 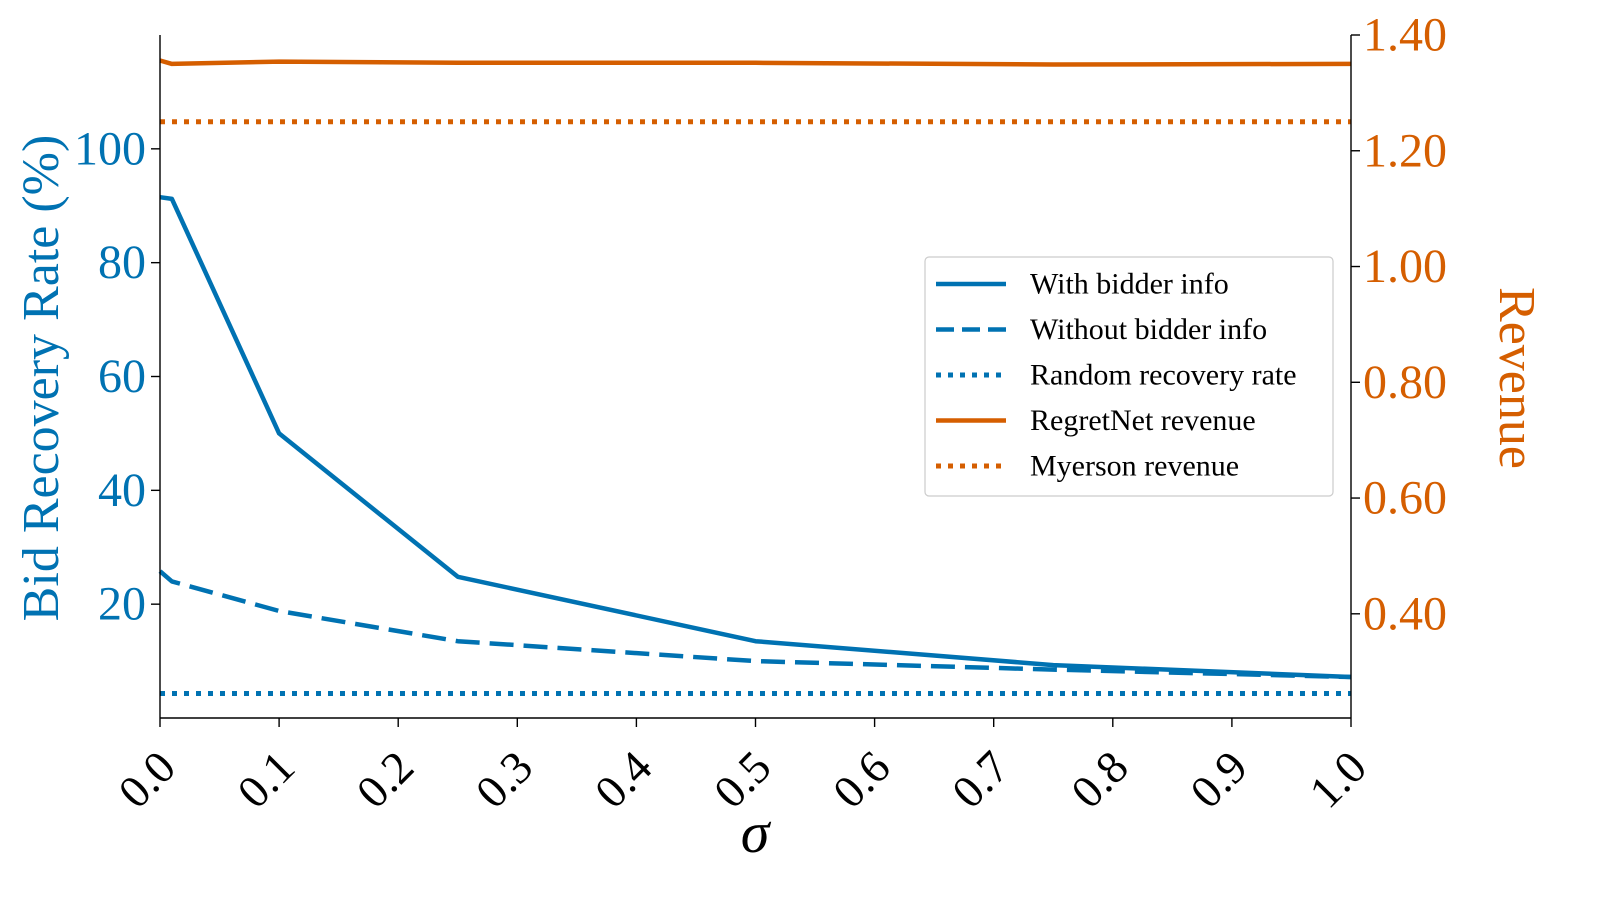 I want to click on x-tick-label: 0.9, so click(x=1218, y=779).